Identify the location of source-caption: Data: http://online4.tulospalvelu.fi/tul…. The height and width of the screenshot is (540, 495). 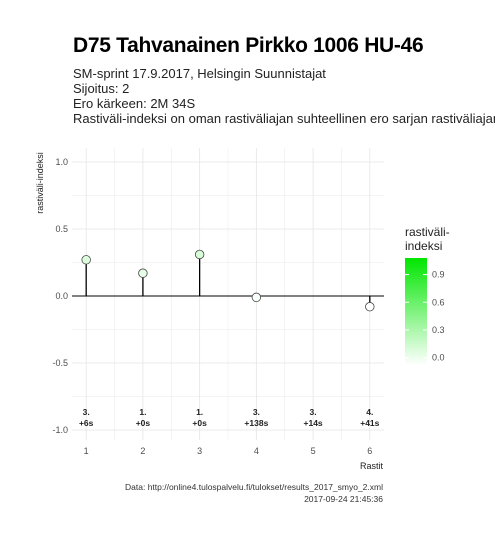
(254, 487).